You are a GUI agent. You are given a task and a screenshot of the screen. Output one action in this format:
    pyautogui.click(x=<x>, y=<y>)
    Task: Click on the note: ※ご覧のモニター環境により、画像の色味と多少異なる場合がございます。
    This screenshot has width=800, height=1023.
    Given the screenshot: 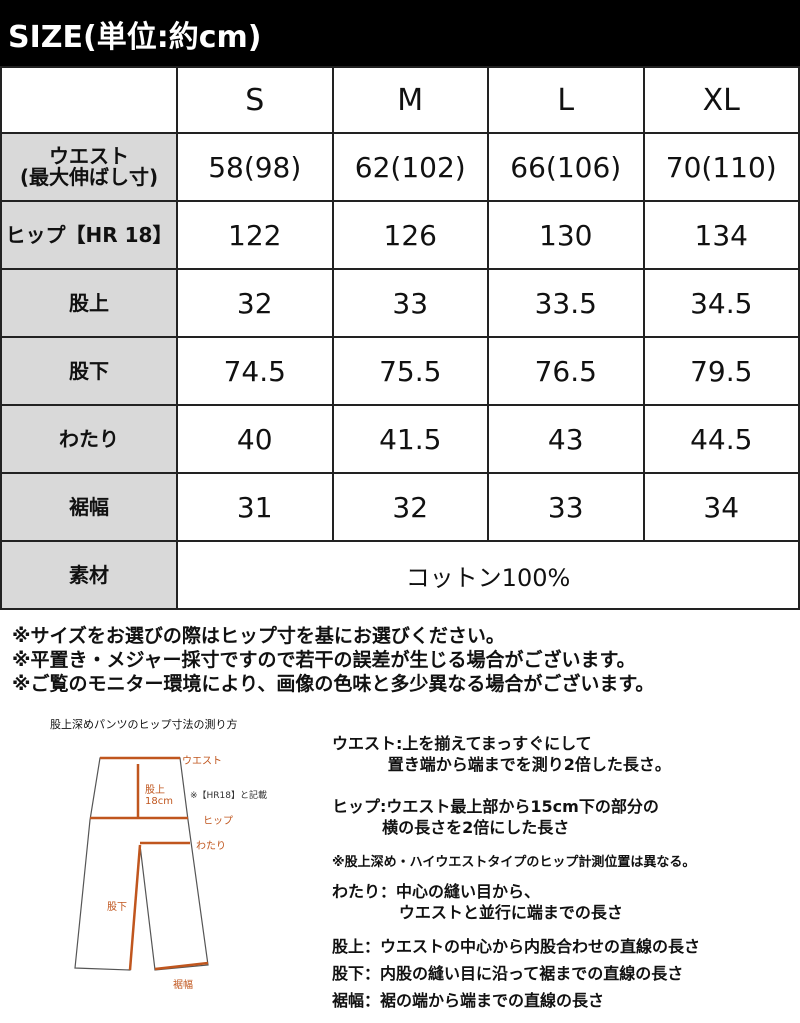 What is the action you would take?
    pyautogui.click(x=333, y=684)
    